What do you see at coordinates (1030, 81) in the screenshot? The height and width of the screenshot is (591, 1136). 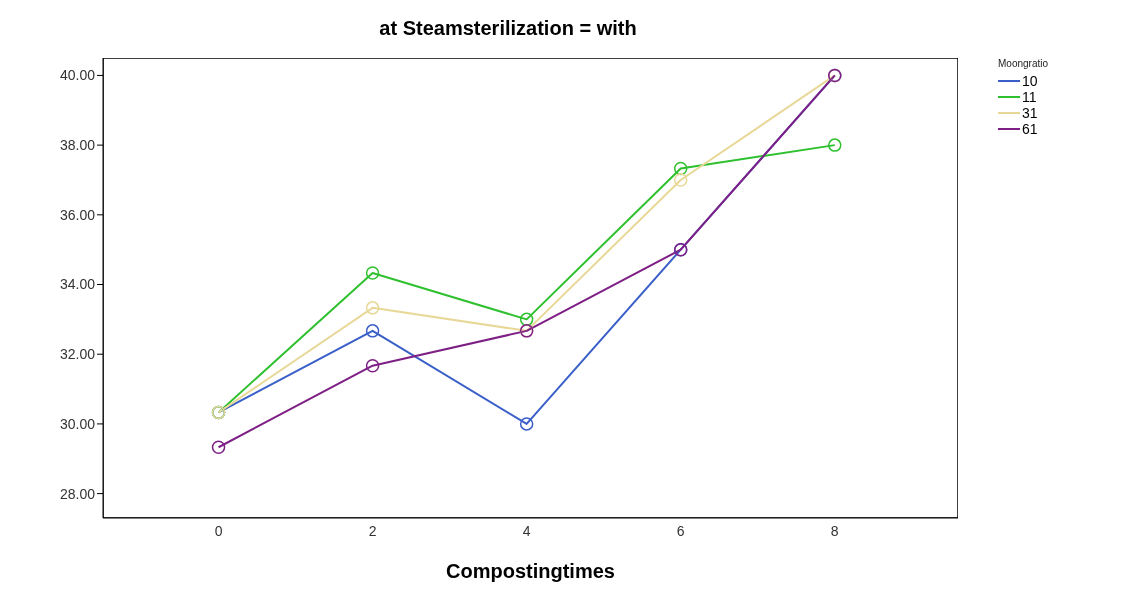 I see `legend-label: 10` at bounding box center [1030, 81].